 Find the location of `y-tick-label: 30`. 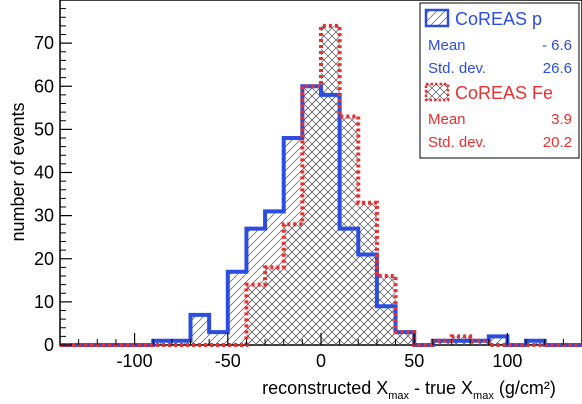

y-tick-label: 30 is located at coordinates (44, 216).